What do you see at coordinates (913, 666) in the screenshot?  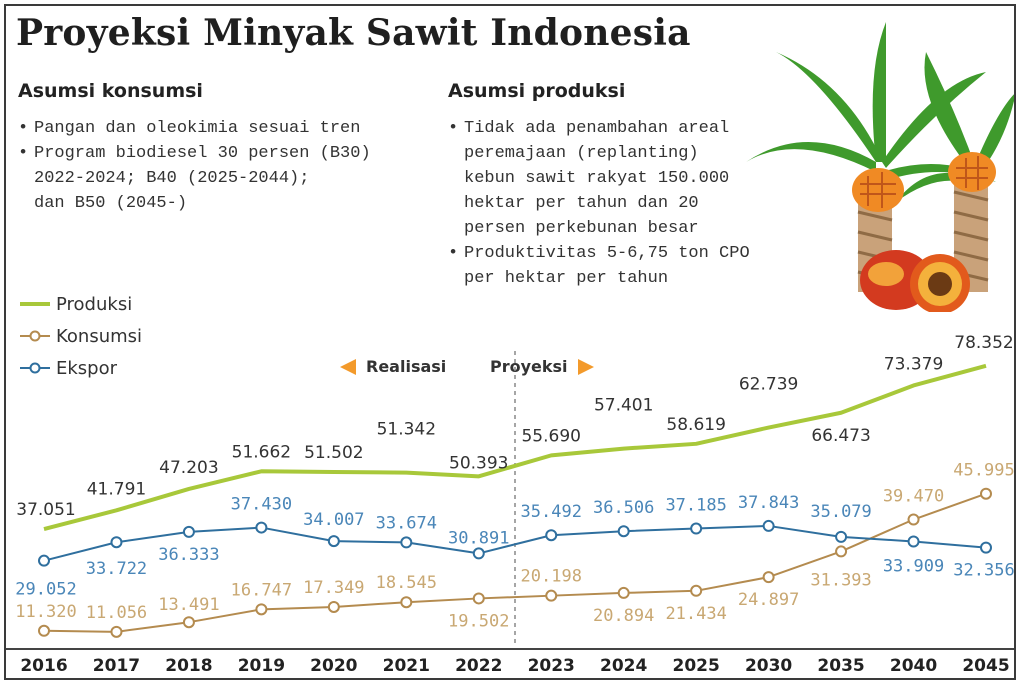 I see `x-tick-label: 2040` at bounding box center [913, 666].